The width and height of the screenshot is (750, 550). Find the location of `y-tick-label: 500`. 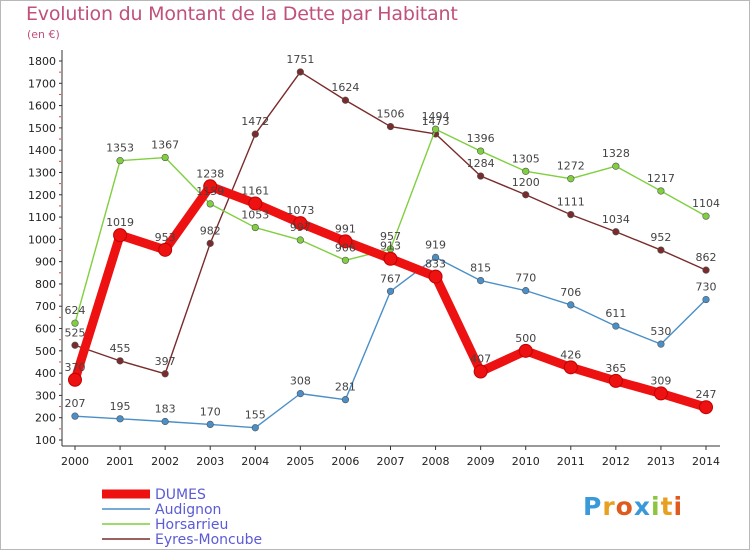

y-tick-label: 500 is located at coordinates (45, 351).